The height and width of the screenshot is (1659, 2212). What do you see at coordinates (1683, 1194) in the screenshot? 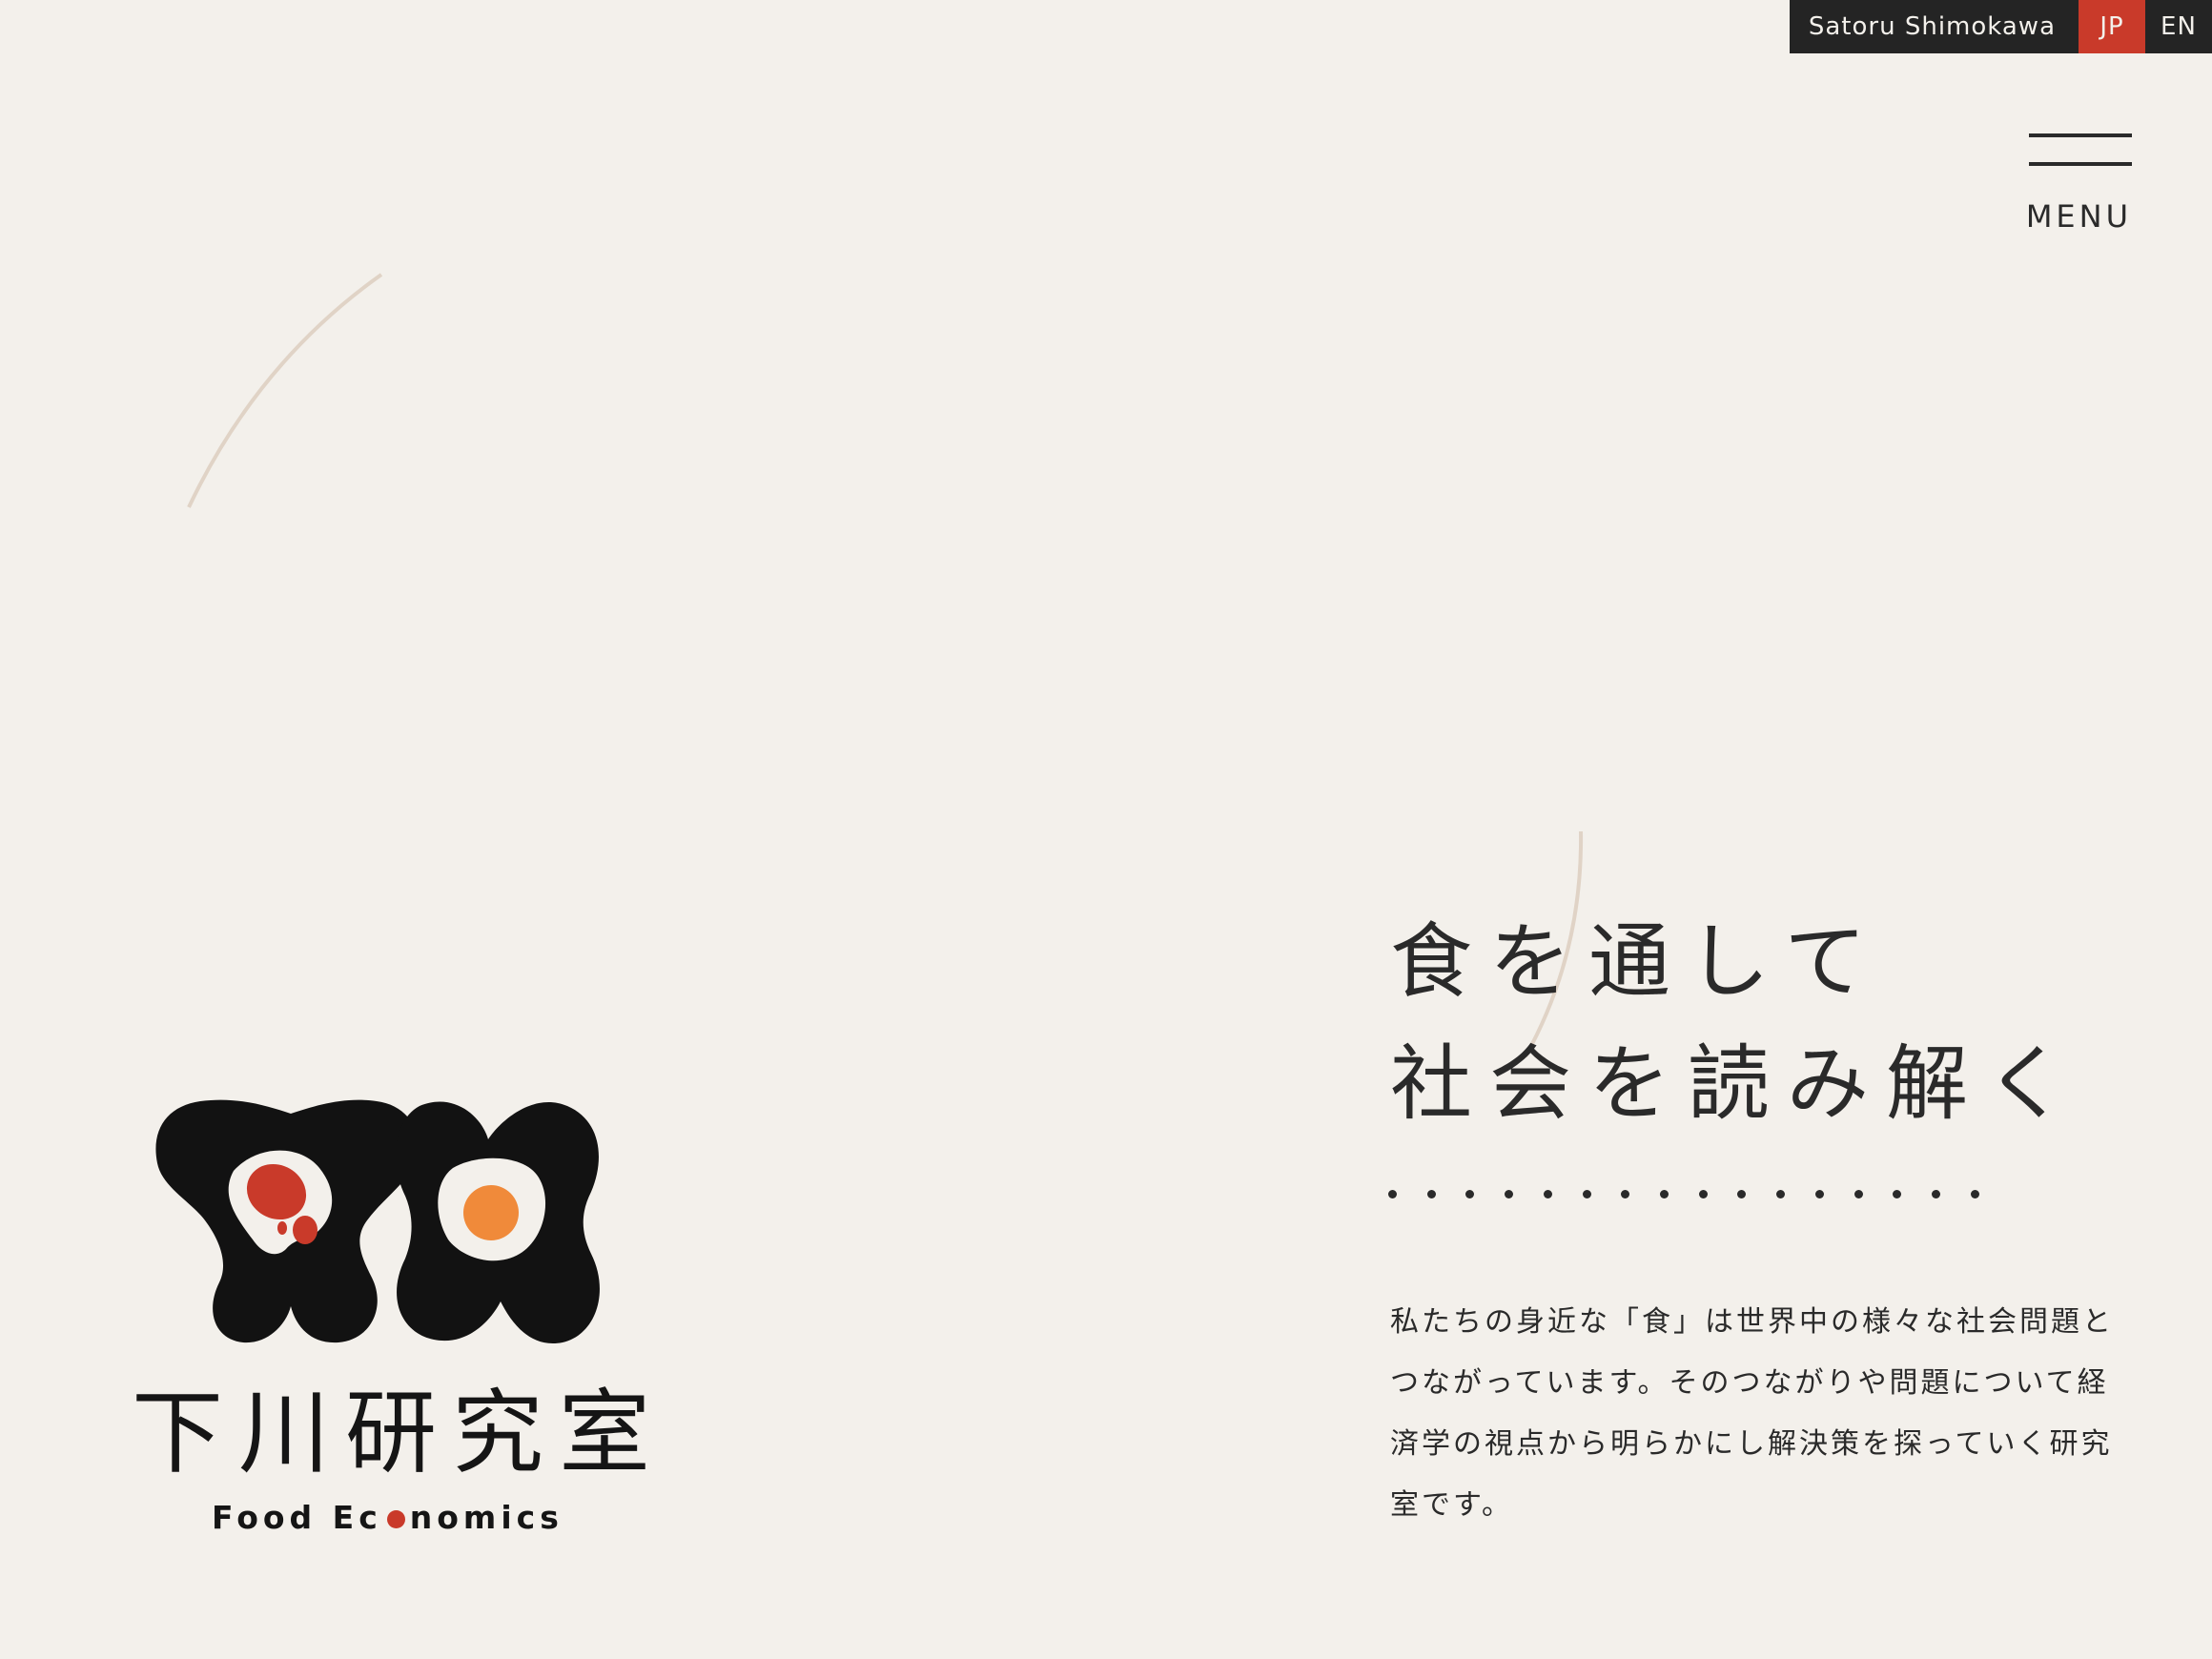
I see `dotted-divider` at bounding box center [1683, 1194].